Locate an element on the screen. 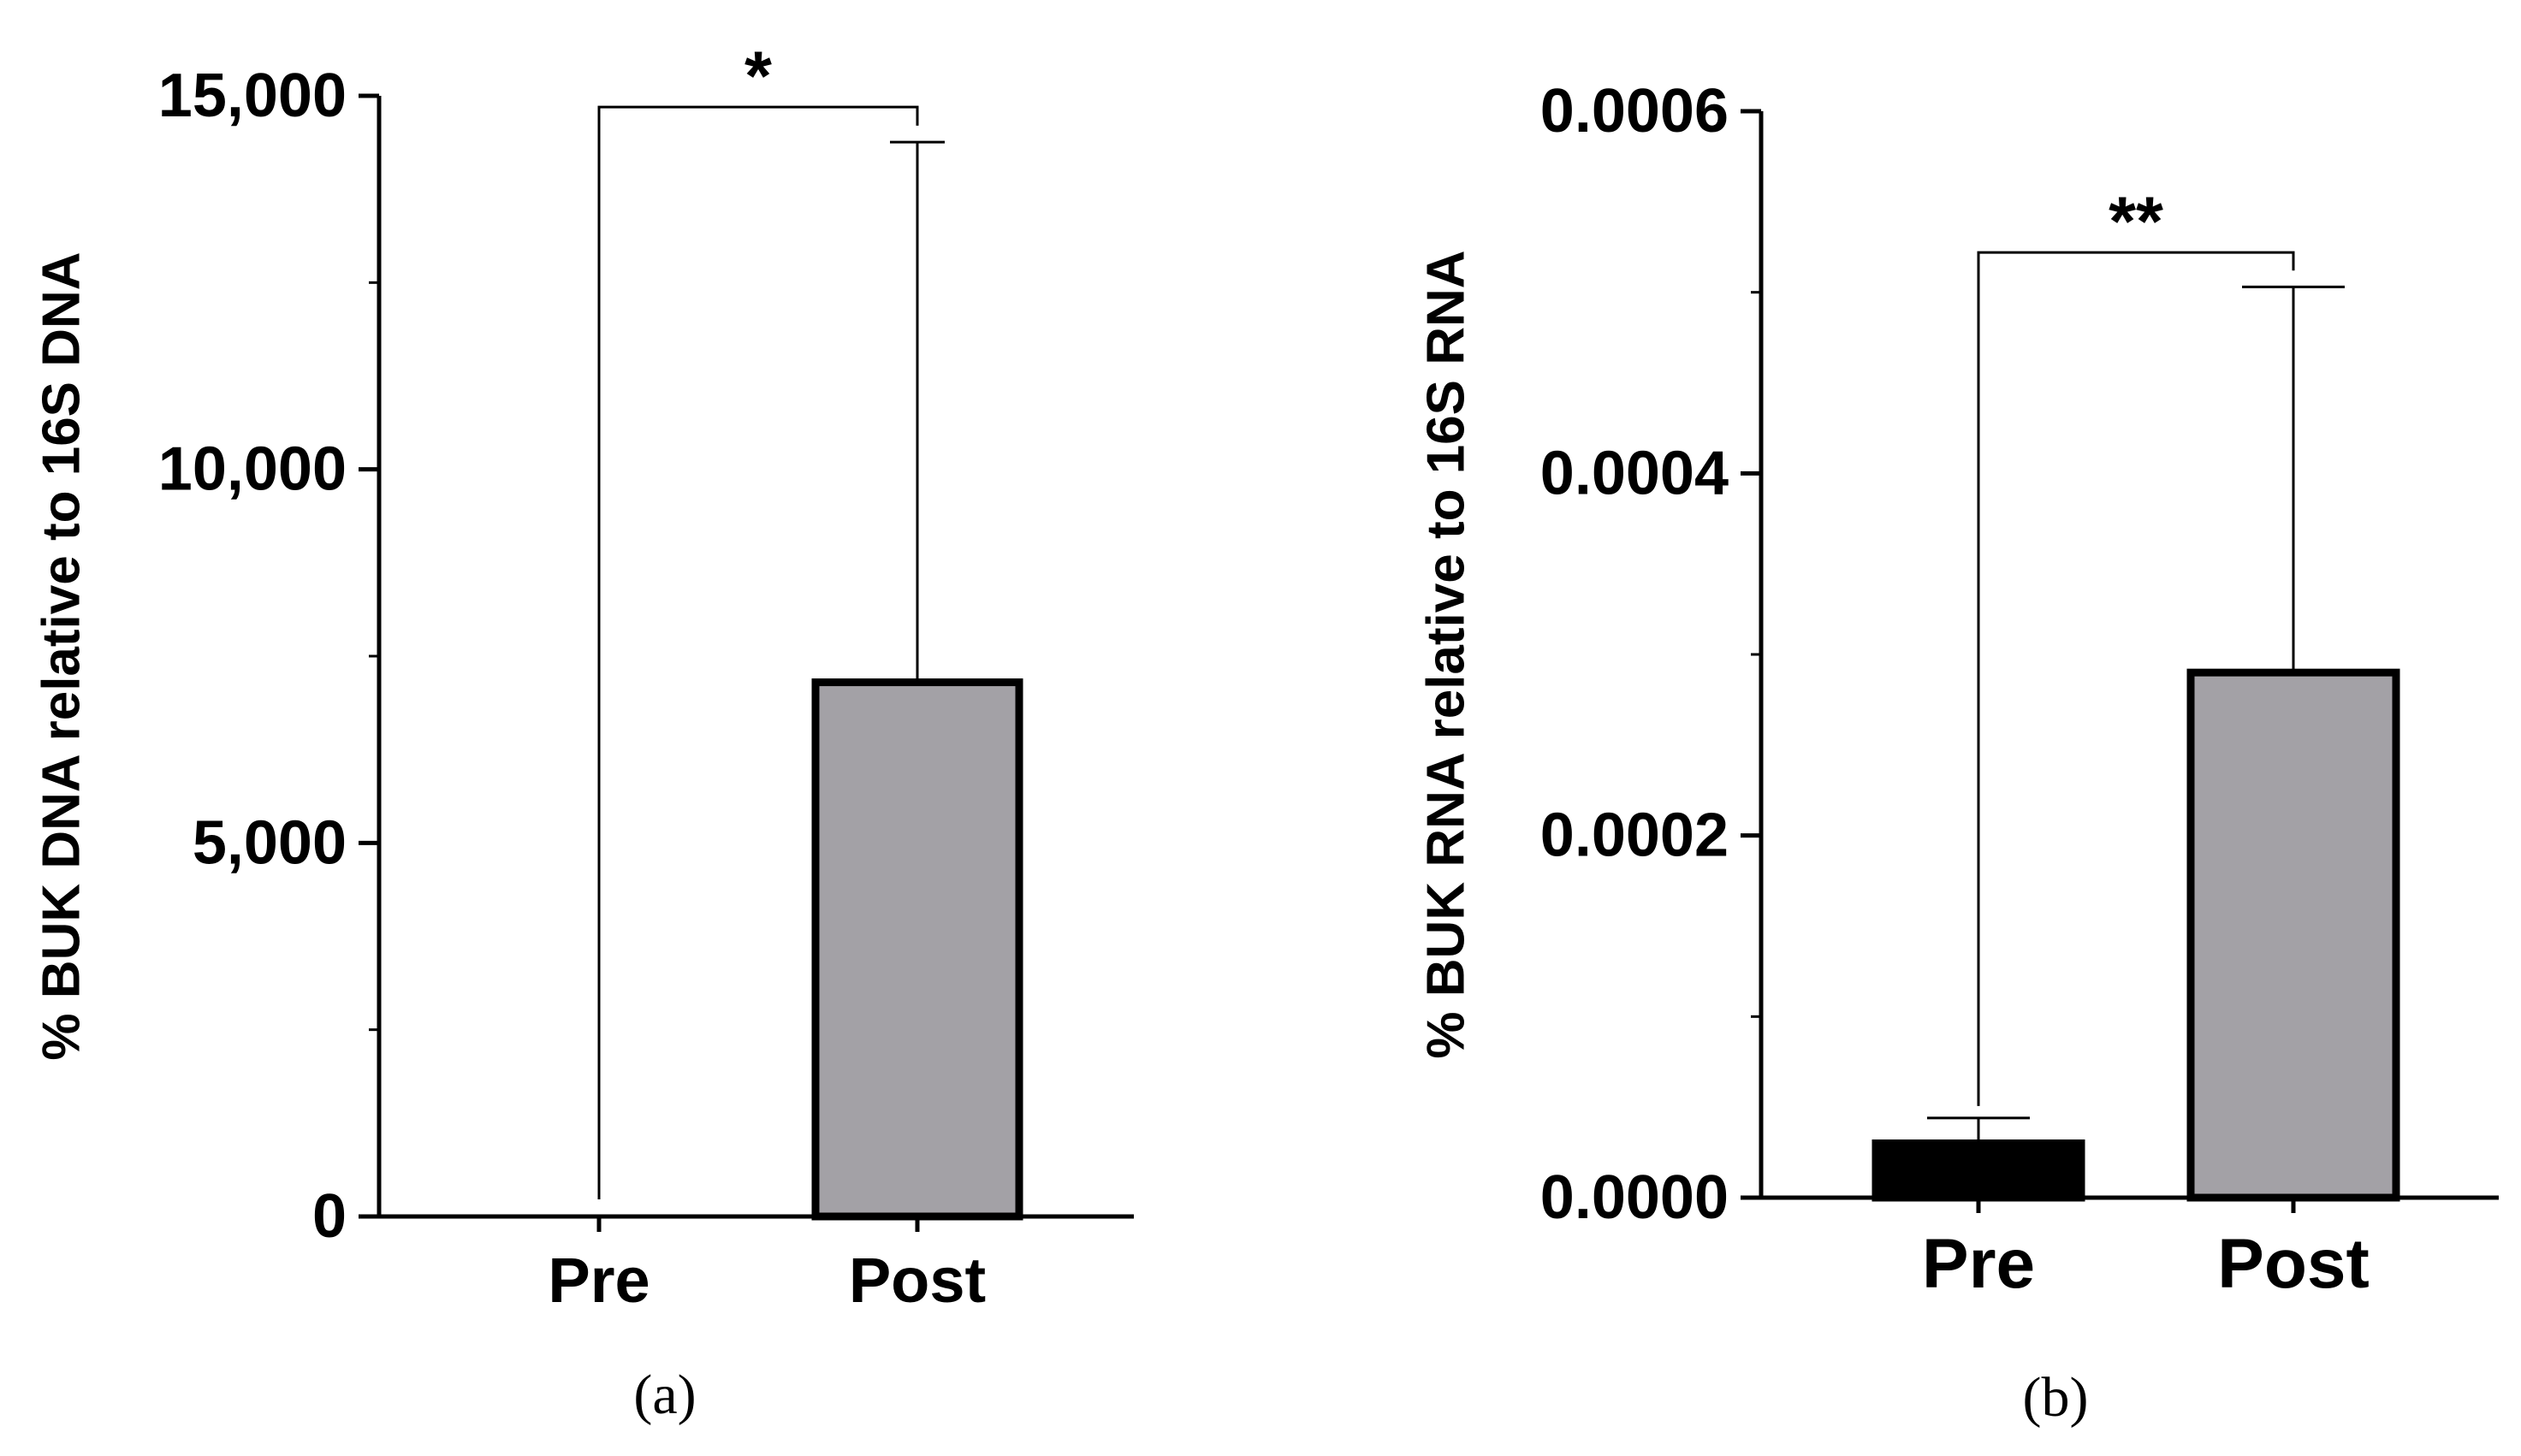 This screenshot has height=1456, width=2521. y-axis-title: % BUK DNA relative to 16S DNA is located at coordinates (62, 656).